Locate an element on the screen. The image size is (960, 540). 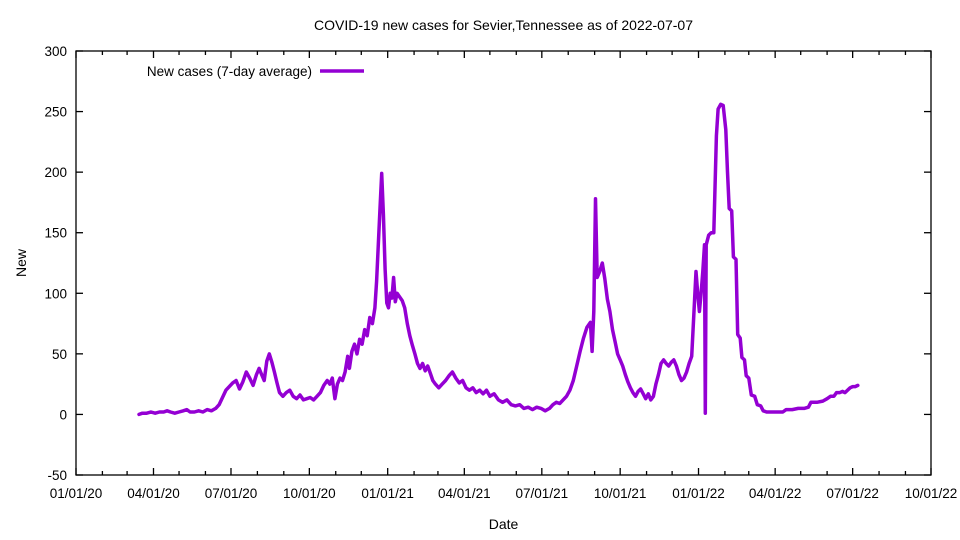
svg-text: 10/01/21 is located at coordinates (620, 493).